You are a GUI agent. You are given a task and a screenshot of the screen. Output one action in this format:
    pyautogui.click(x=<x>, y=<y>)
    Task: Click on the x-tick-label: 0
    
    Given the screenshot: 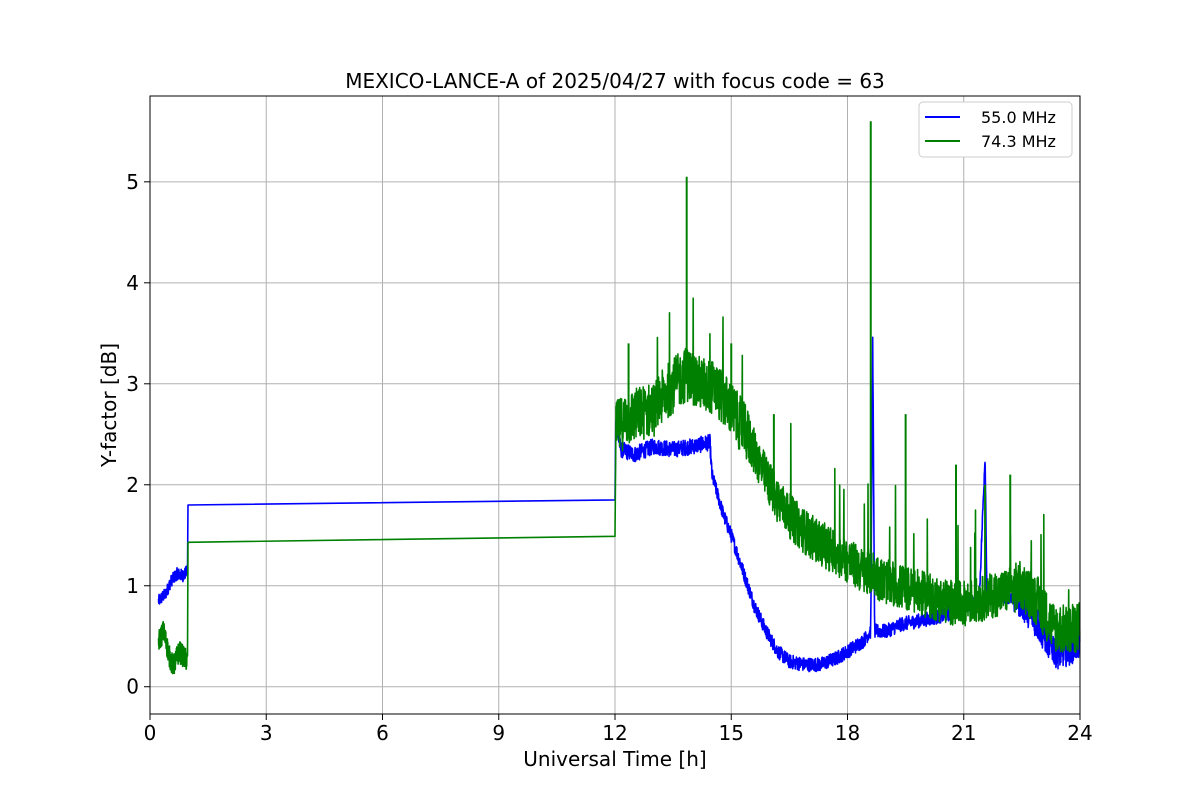 What is the action you would take?
    pyautogui.click(x=150, y=733)
    